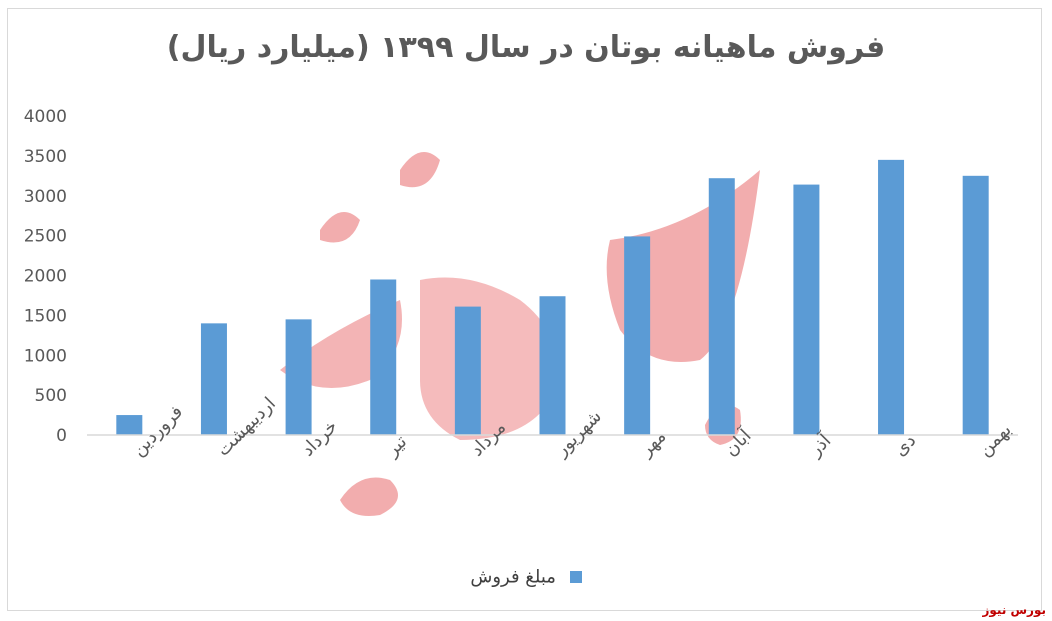 The width and height of the screenshot is (1052, 621). I want to click on source-watermark-text: بورس نیوز, so click(1014, 610).